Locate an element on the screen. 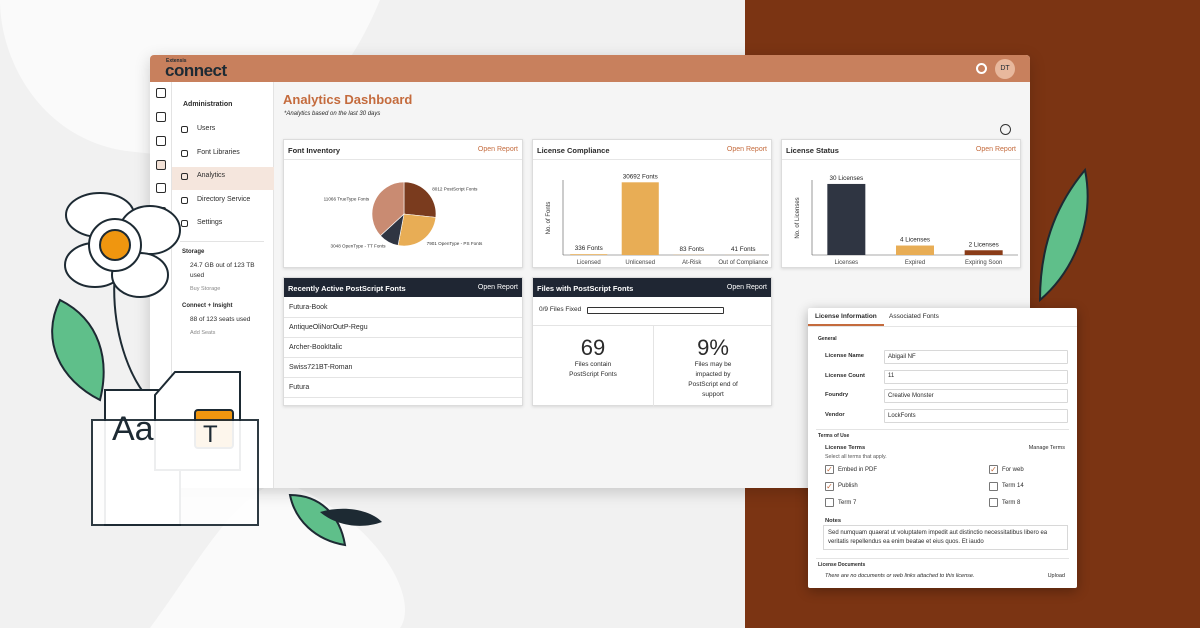  divider is located at coordinates (222, 241).